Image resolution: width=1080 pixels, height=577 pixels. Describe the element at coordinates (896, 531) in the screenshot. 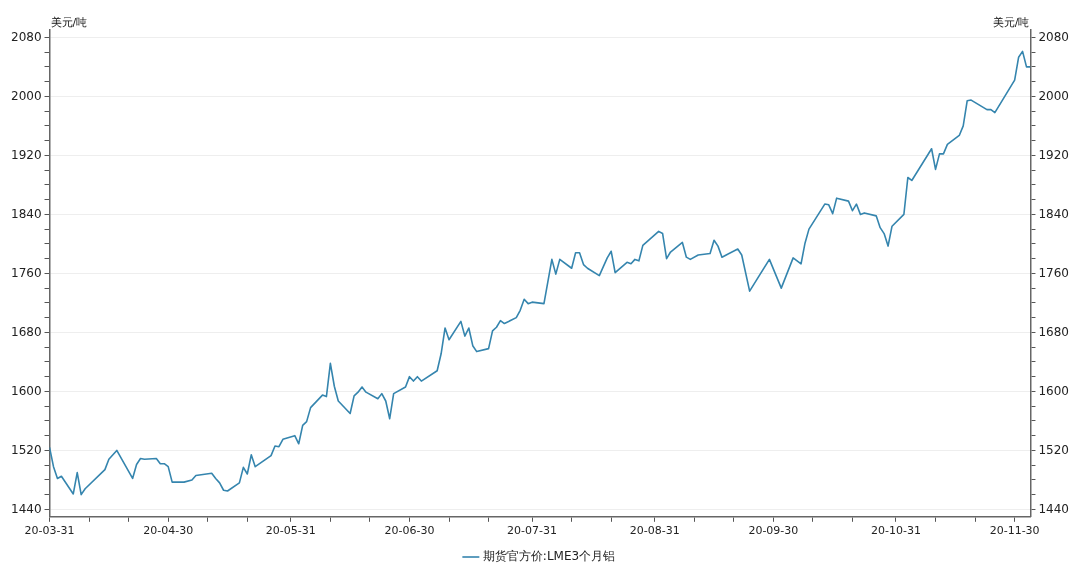

I see `x-tick-label: 20-10-31` at that location.